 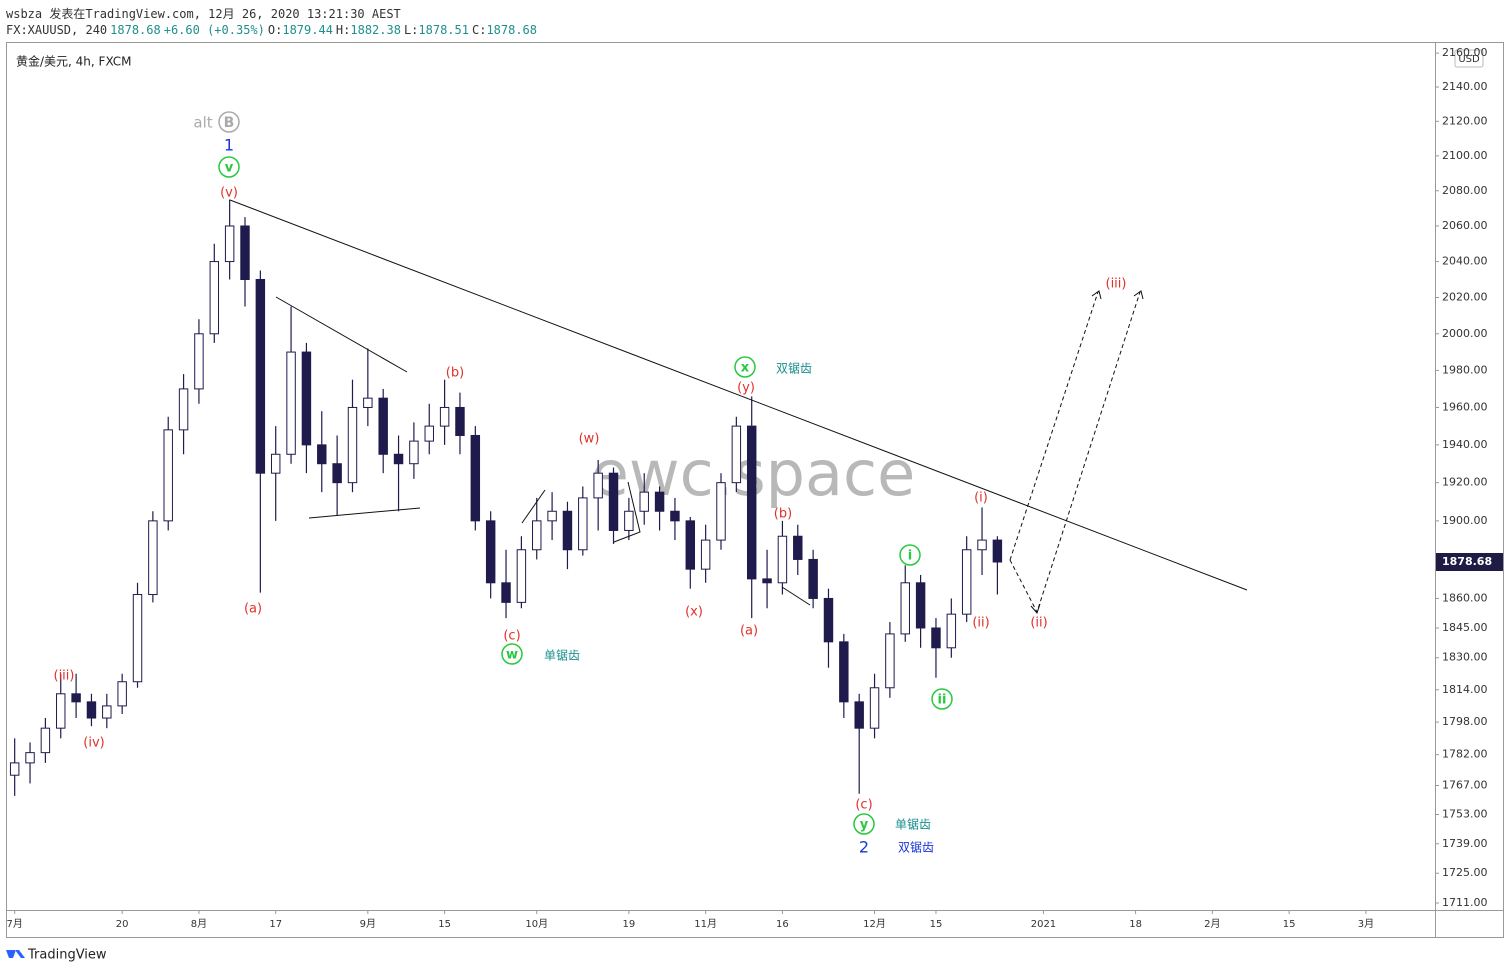 What do you see at coordinates (455, 373) in the screenshot?
I see `wave-label: (b)` at bounding box center [455, 373].